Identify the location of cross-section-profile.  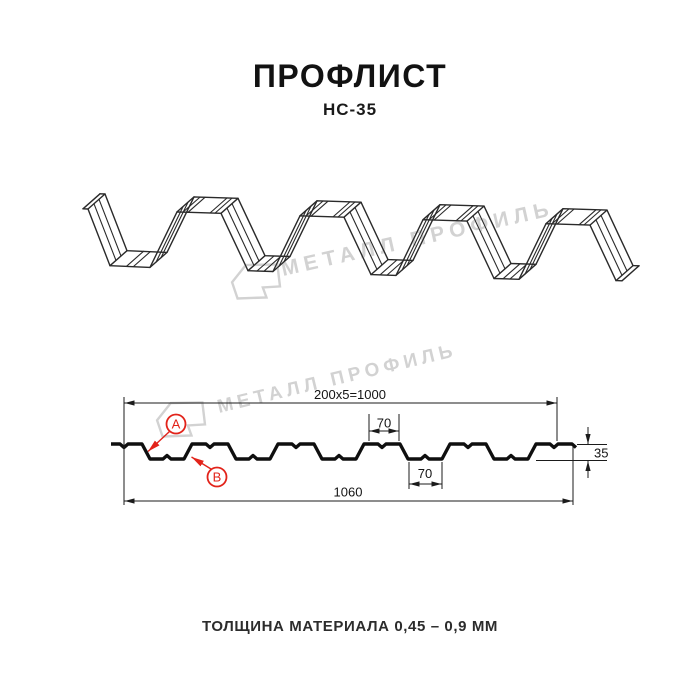
(344, 451).